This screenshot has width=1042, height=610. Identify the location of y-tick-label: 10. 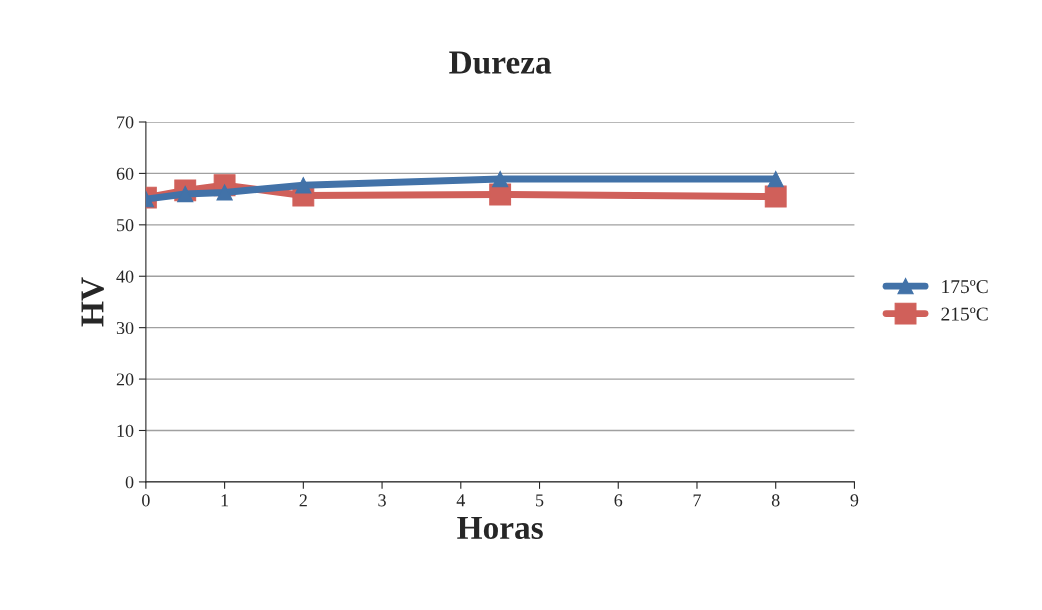
(125, 430).